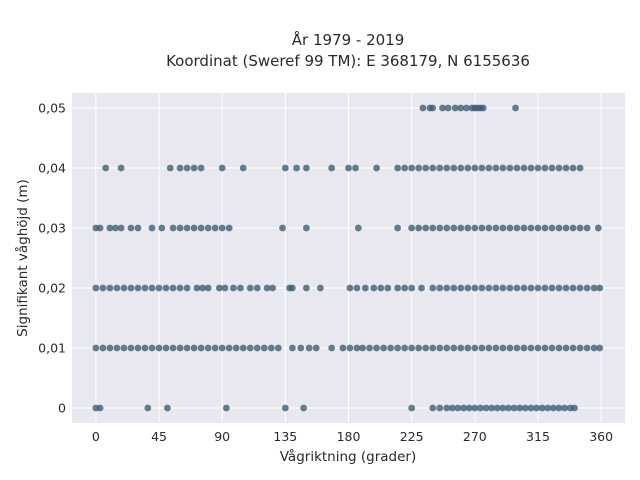  Describe the element at coordinates (412, 436) in the screenshot. I see `x-tick-label: 225` at that location.